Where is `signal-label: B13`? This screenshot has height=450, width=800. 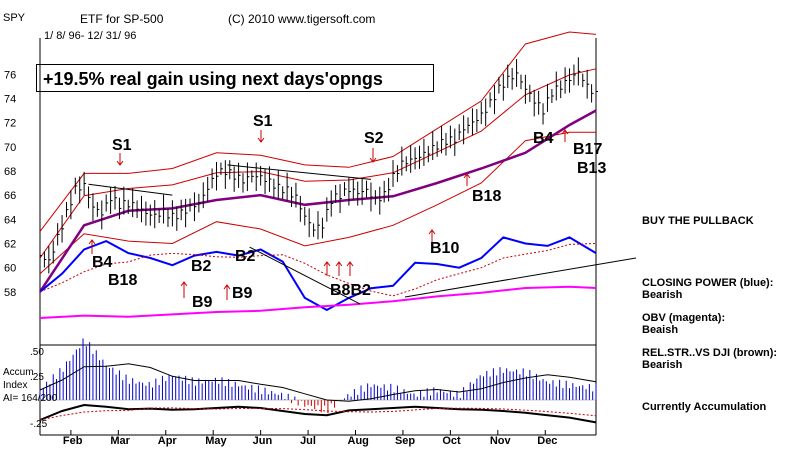 signal-label: B13 is located at coordinates (592, 168).